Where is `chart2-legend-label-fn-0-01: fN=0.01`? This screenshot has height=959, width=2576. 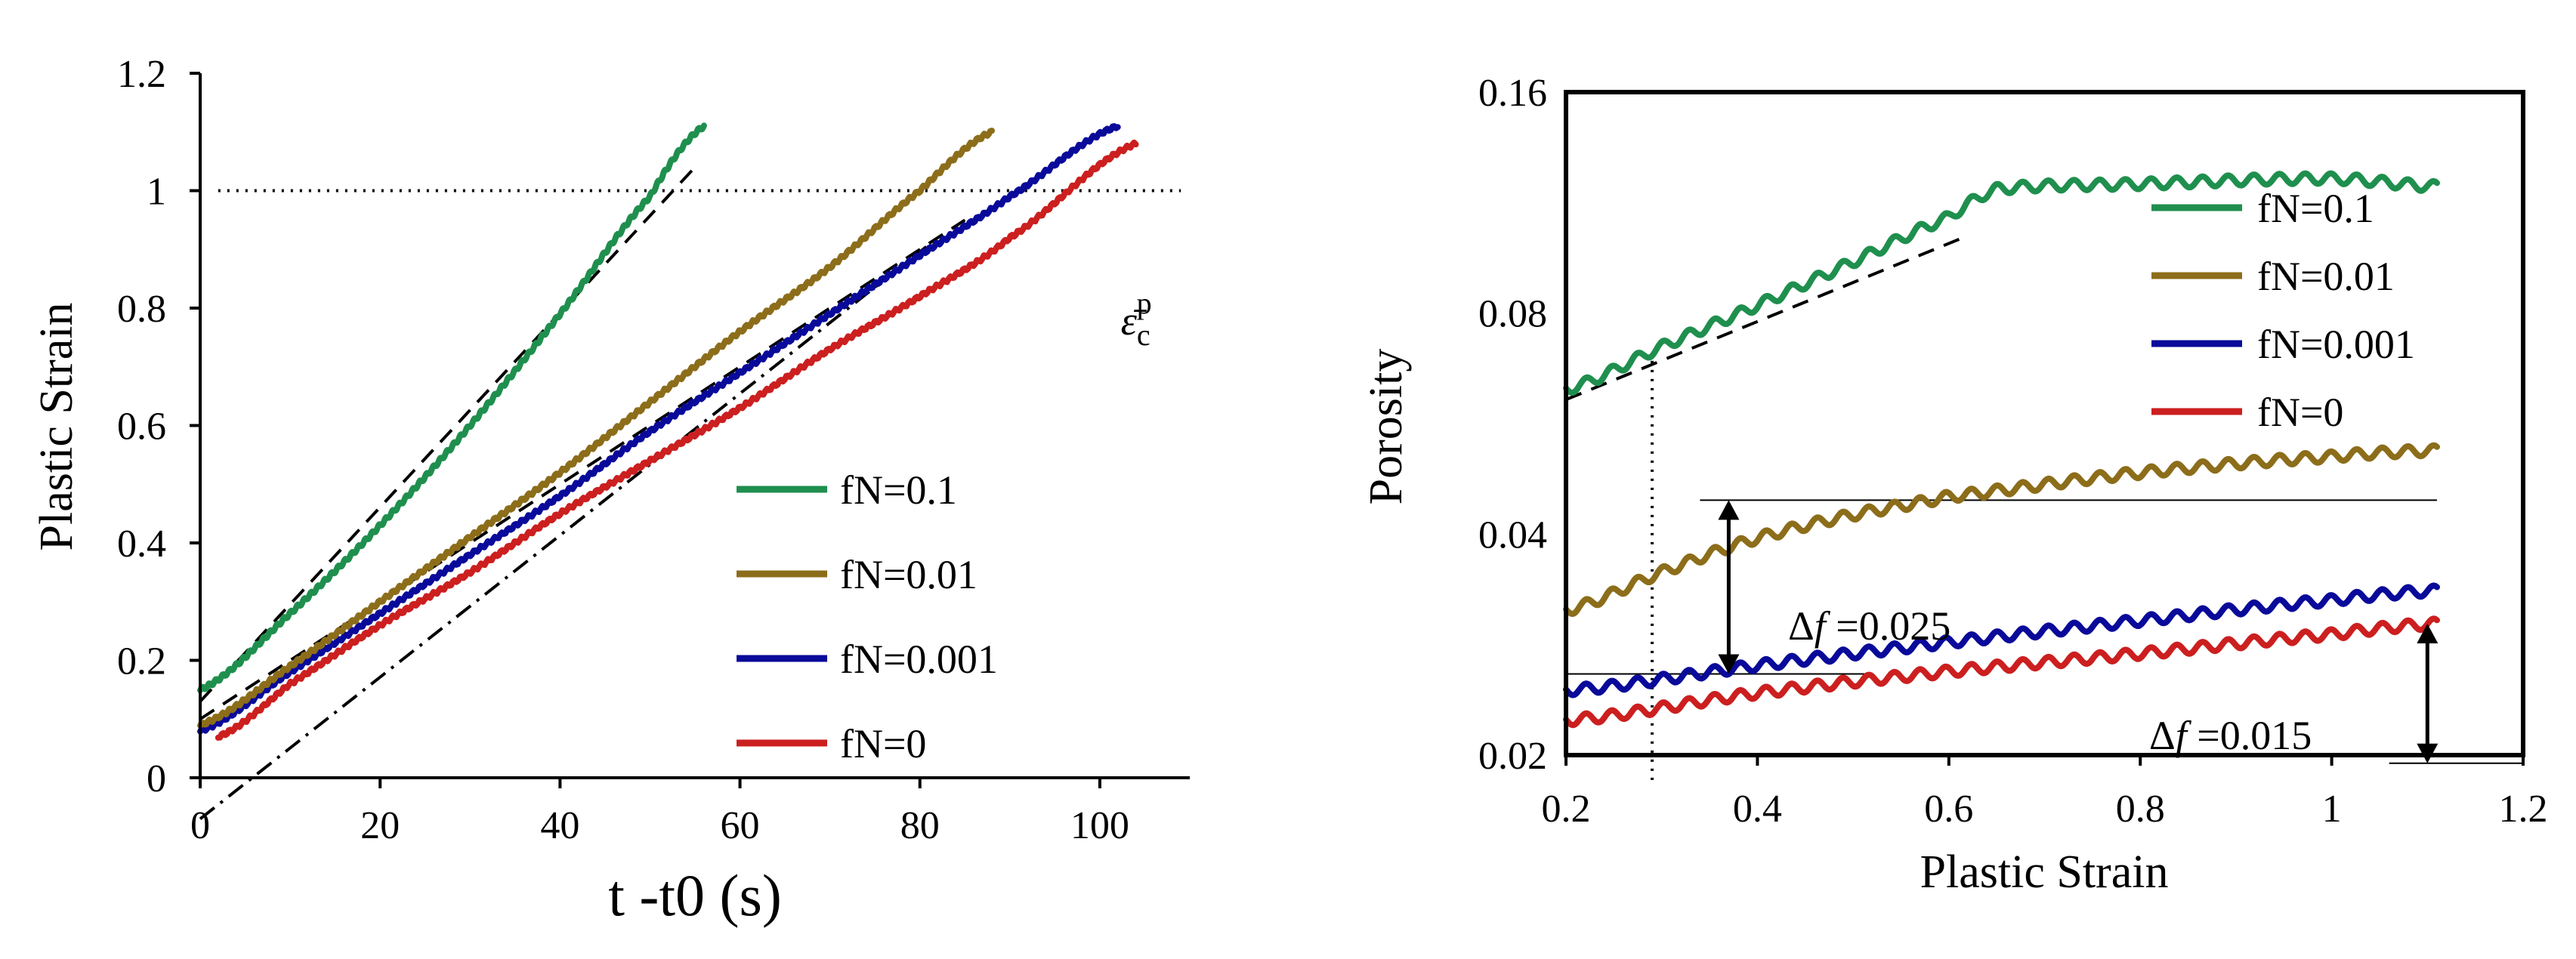
chart2-legend-label-fn-0-01: fN=0.01 is located at coordinates (2326, 276).